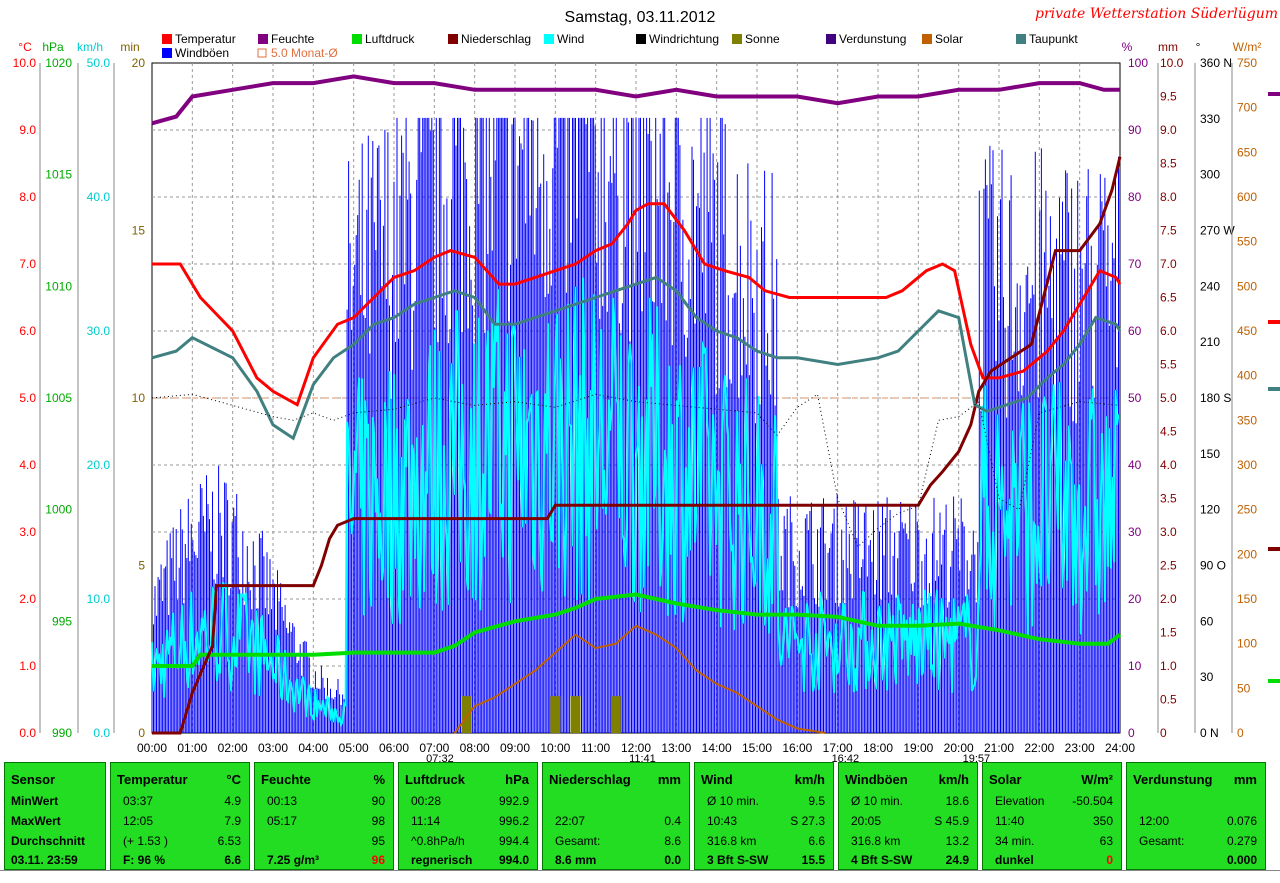 This screenshot has width=1280, height=883. I want to click on axis-tick-label: 0.5, so click(1168, 700).